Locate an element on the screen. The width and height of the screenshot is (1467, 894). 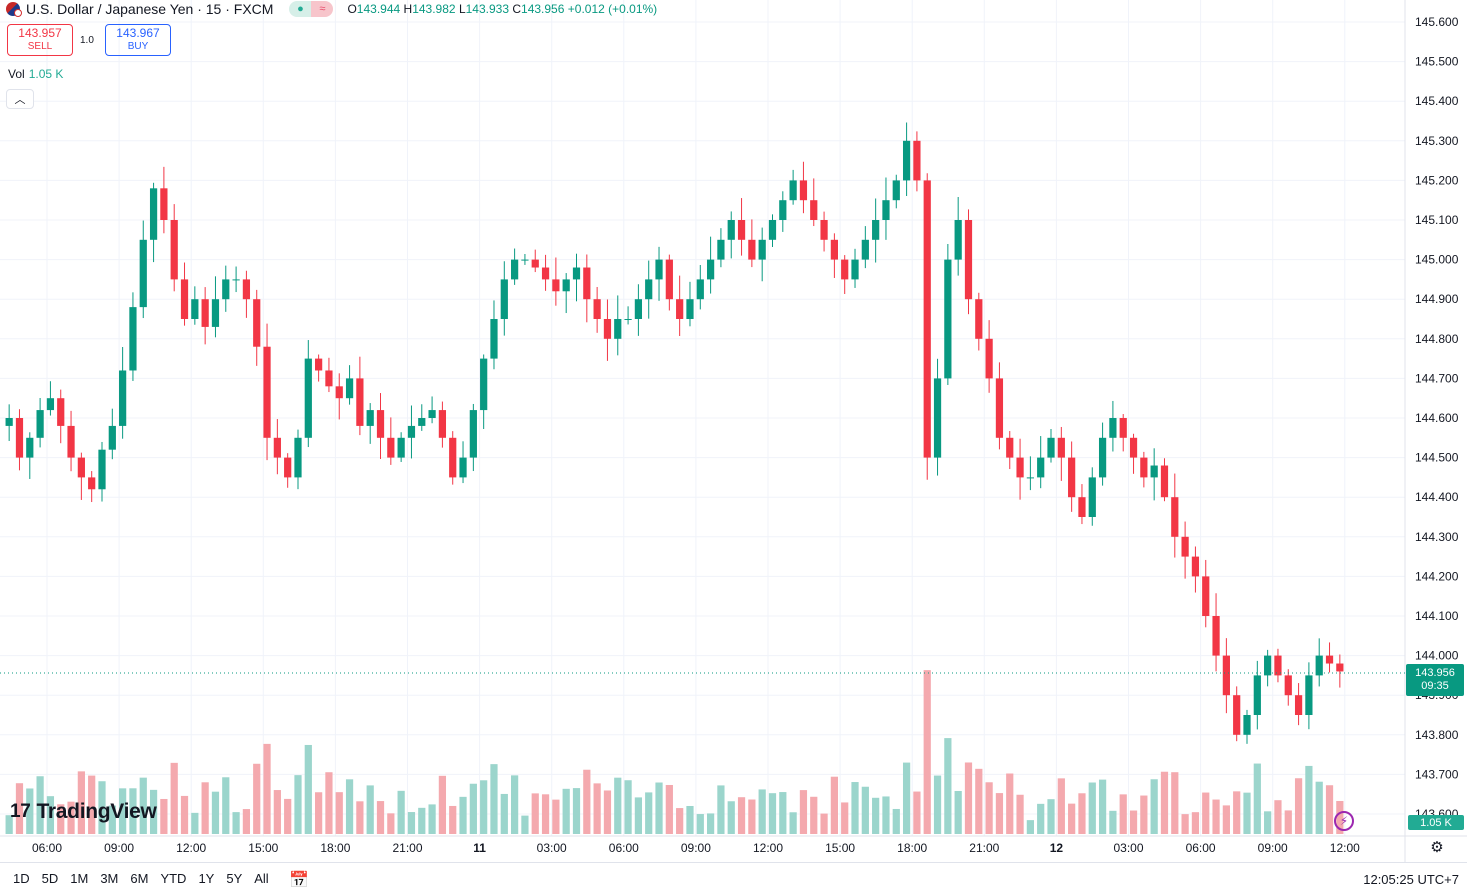
symbol-title: U.S. Dollar / Japanese Yen · 15 · FXCM is located at coordinates (150, 9).